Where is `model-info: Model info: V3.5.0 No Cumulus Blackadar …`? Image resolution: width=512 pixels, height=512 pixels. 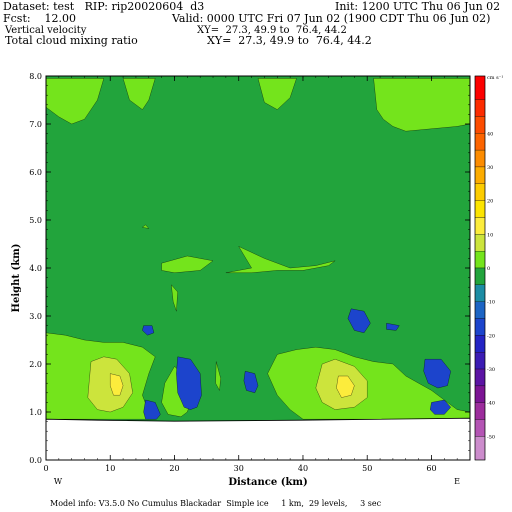 model-info: Model info: V3.5.0 No Cumulus Blackadar … is located at coordinates (216, 503).